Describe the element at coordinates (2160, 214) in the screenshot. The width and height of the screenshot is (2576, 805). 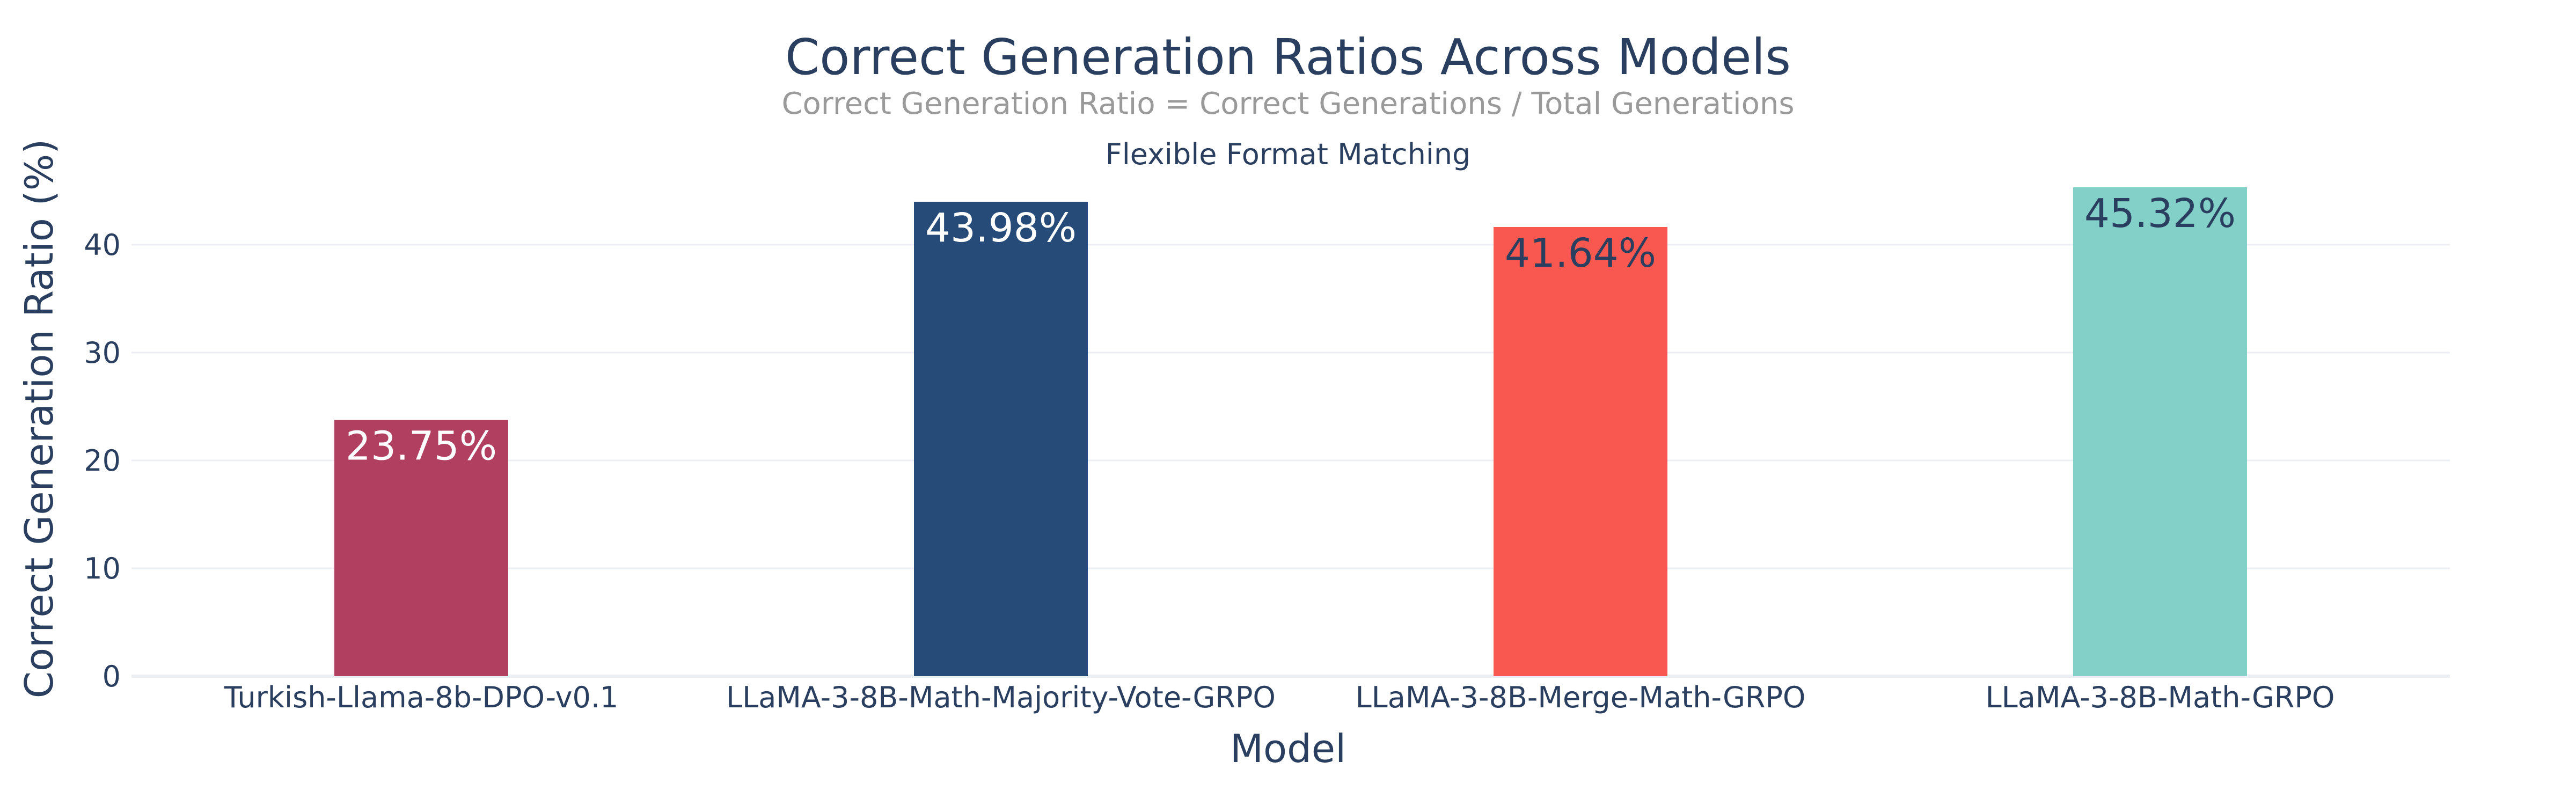
I see `bar-value-label: 45.32%` at that location.